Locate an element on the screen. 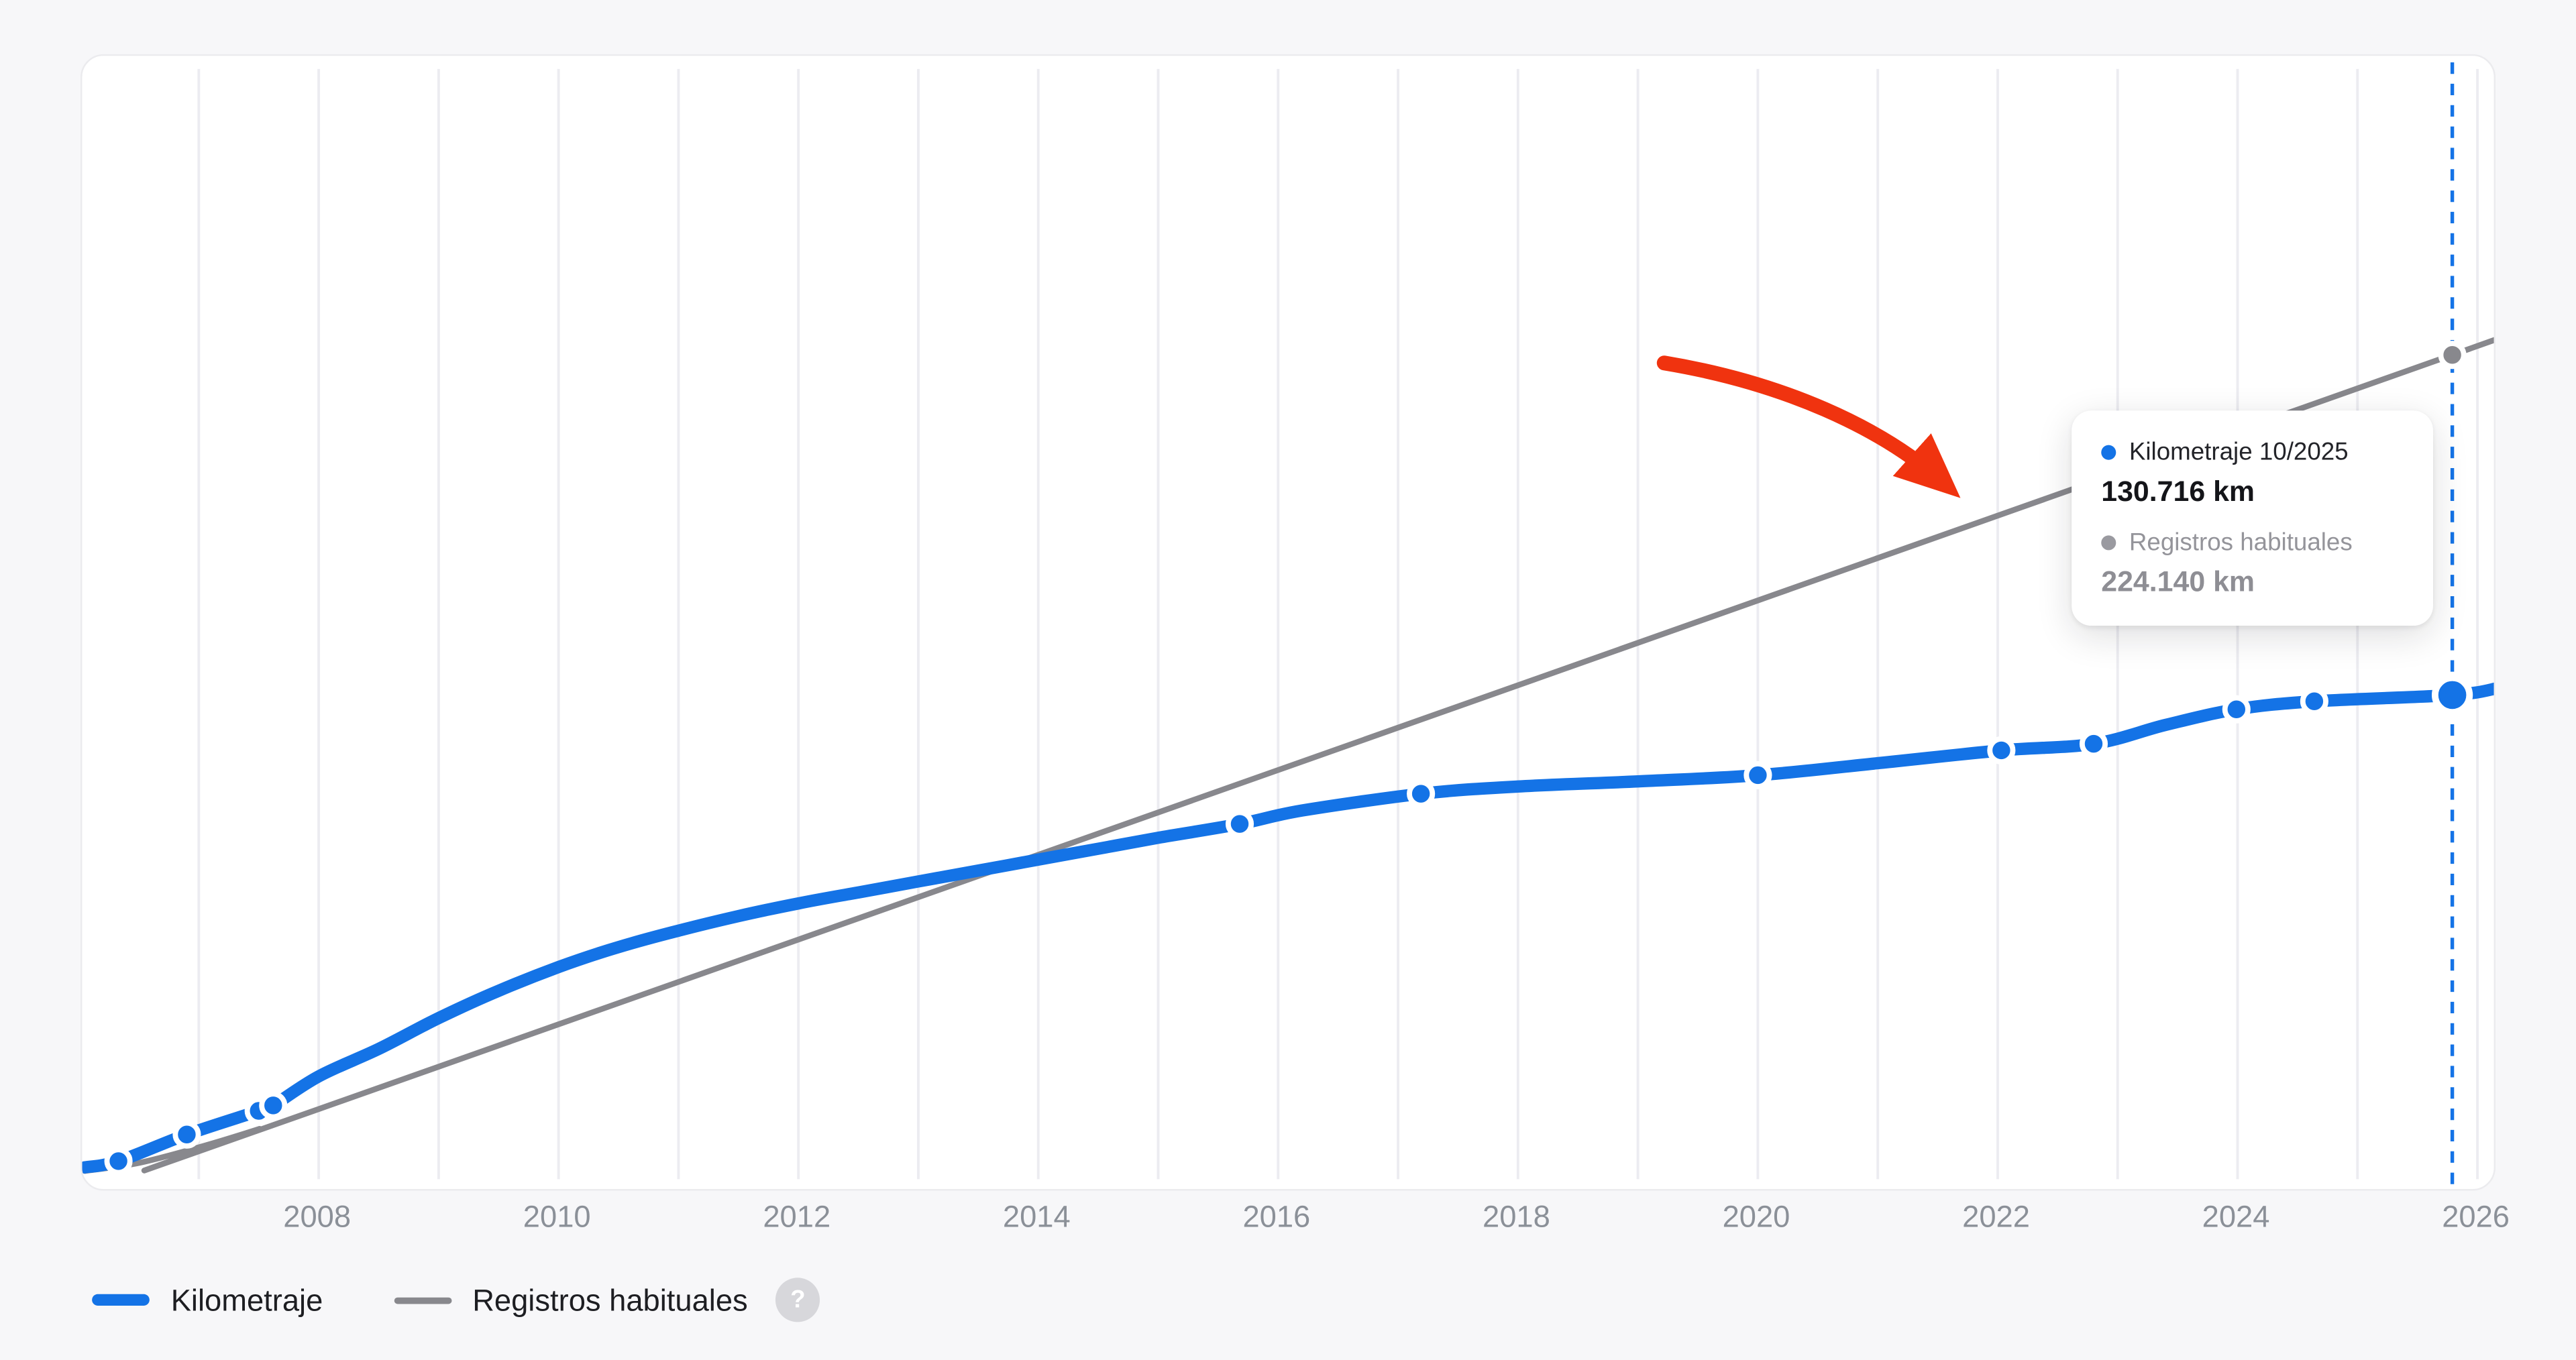  x-axis-label: 2024 is located at coordinates (2236, 1216).